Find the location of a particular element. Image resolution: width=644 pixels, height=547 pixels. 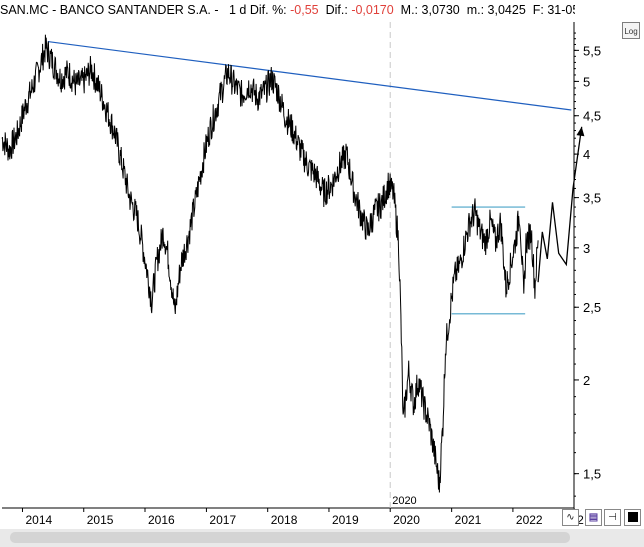

save-icon: ▤ is located at coordinates (593, 517).